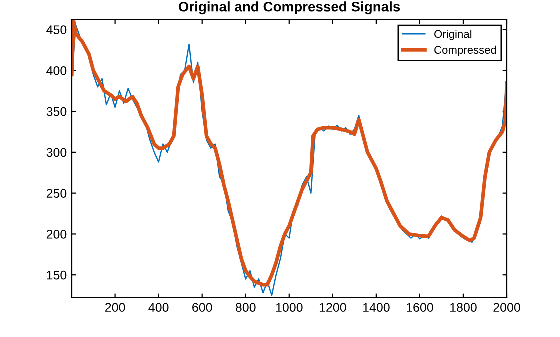 The image size is (560, 337). Describe the element at coordinates (376, 307) in the screenshot. I see `x-tick-label: 1400` at that location.